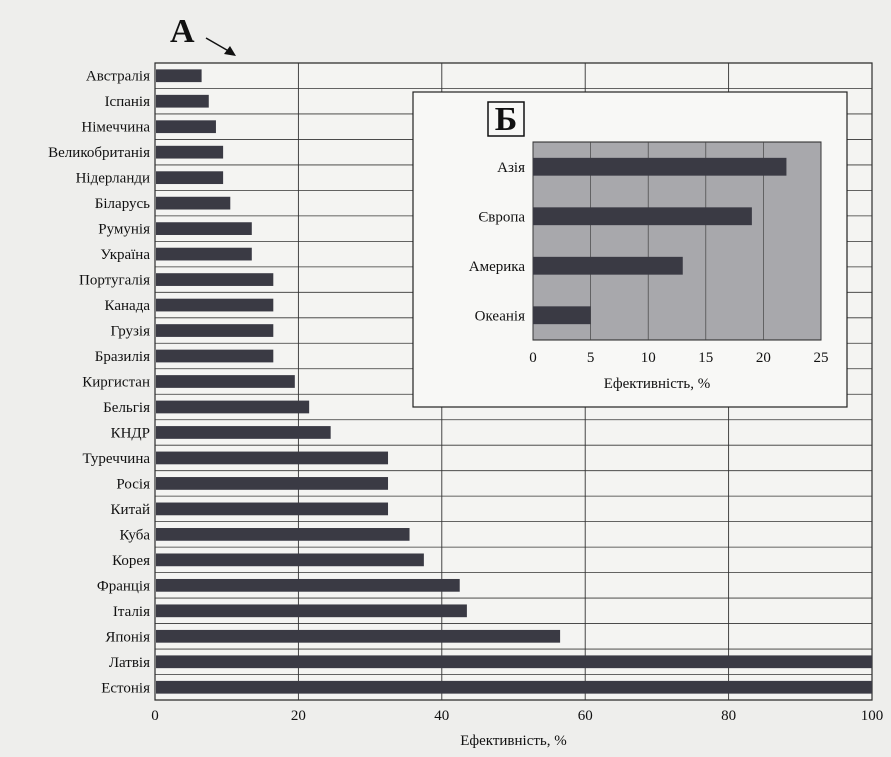 This screenshot has width=891, height=757. I want to click on category-label-a: Туреччина, so click(117, 459).